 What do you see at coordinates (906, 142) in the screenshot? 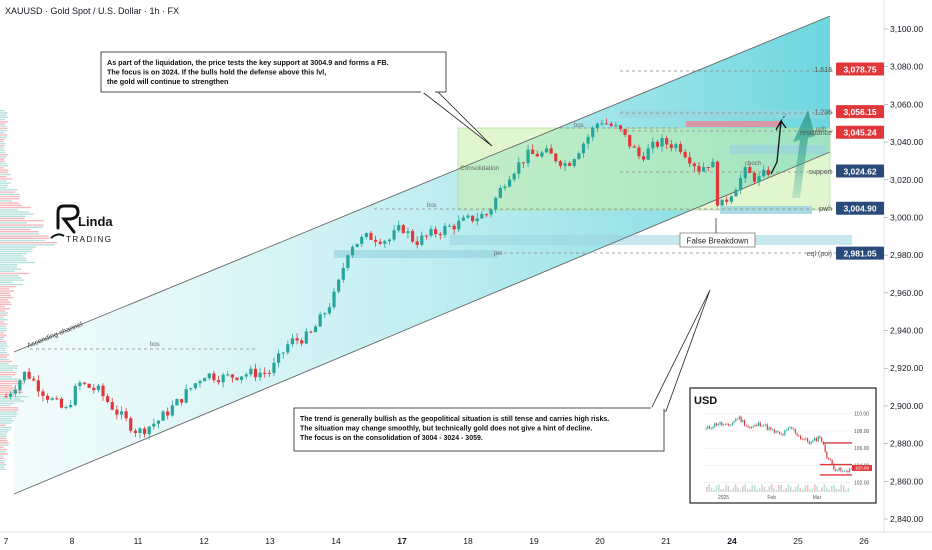
I see `y-tick-label: 3,040.00` at bounding box center [906, 142].